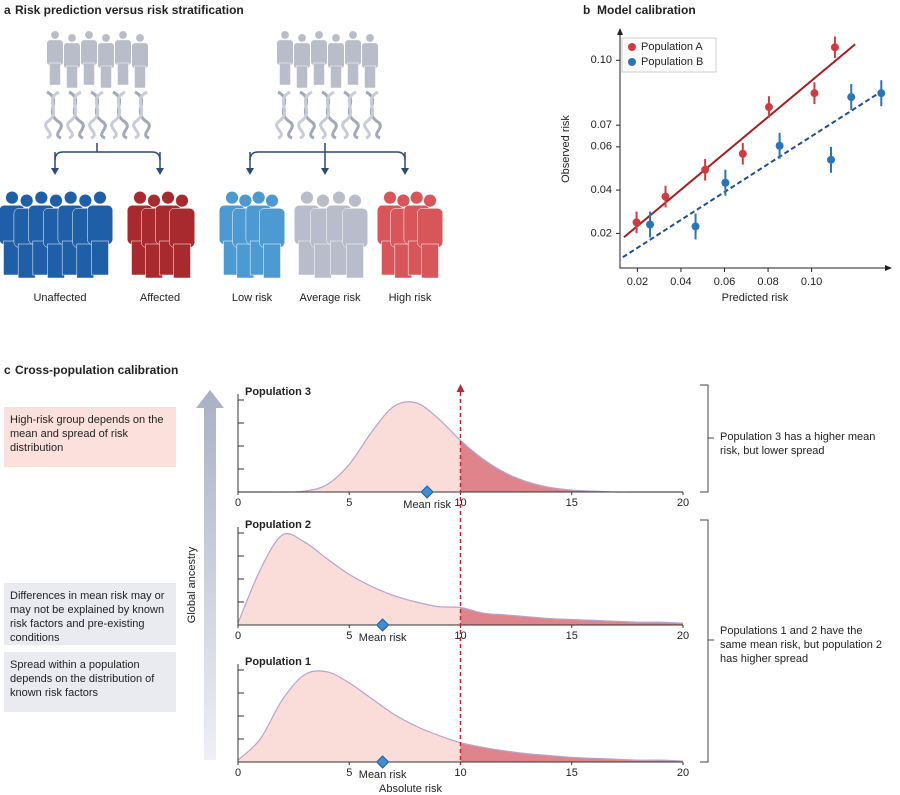  I want to click on panel-label: a, so click(7, 10).